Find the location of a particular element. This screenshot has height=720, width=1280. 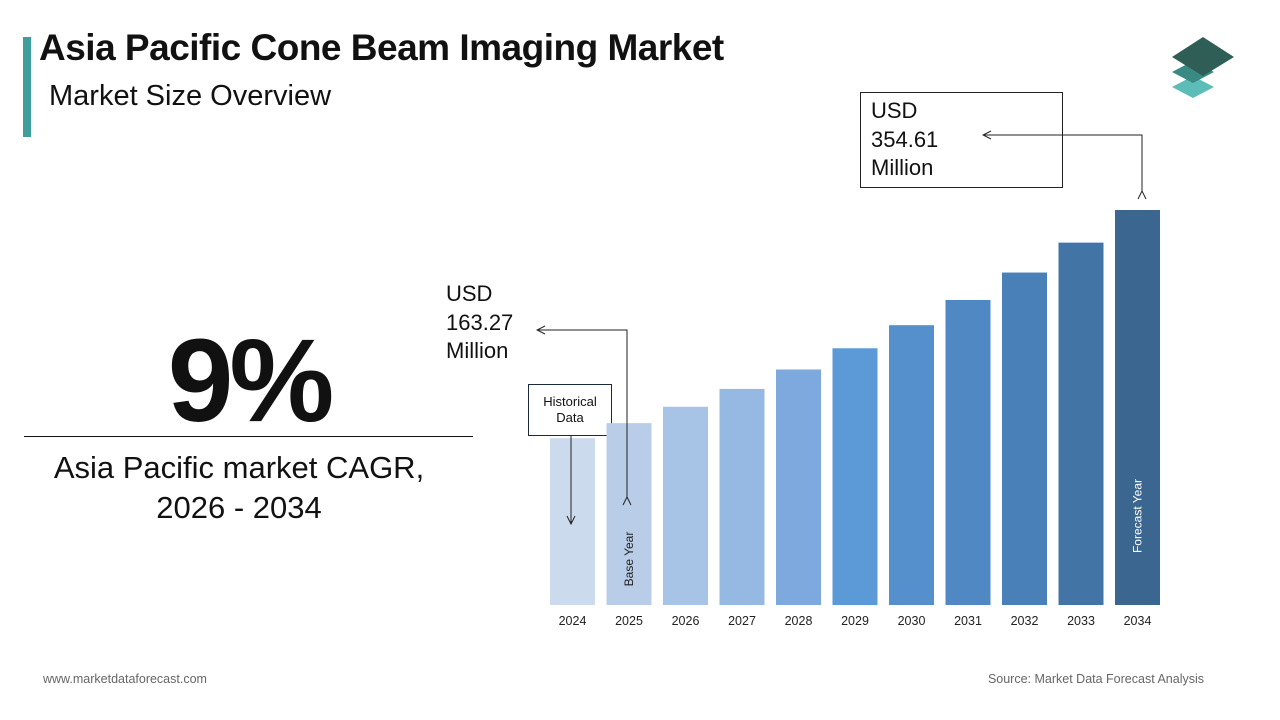

x-tick-label-2025: 2025 is located at coordinates (629, 621).